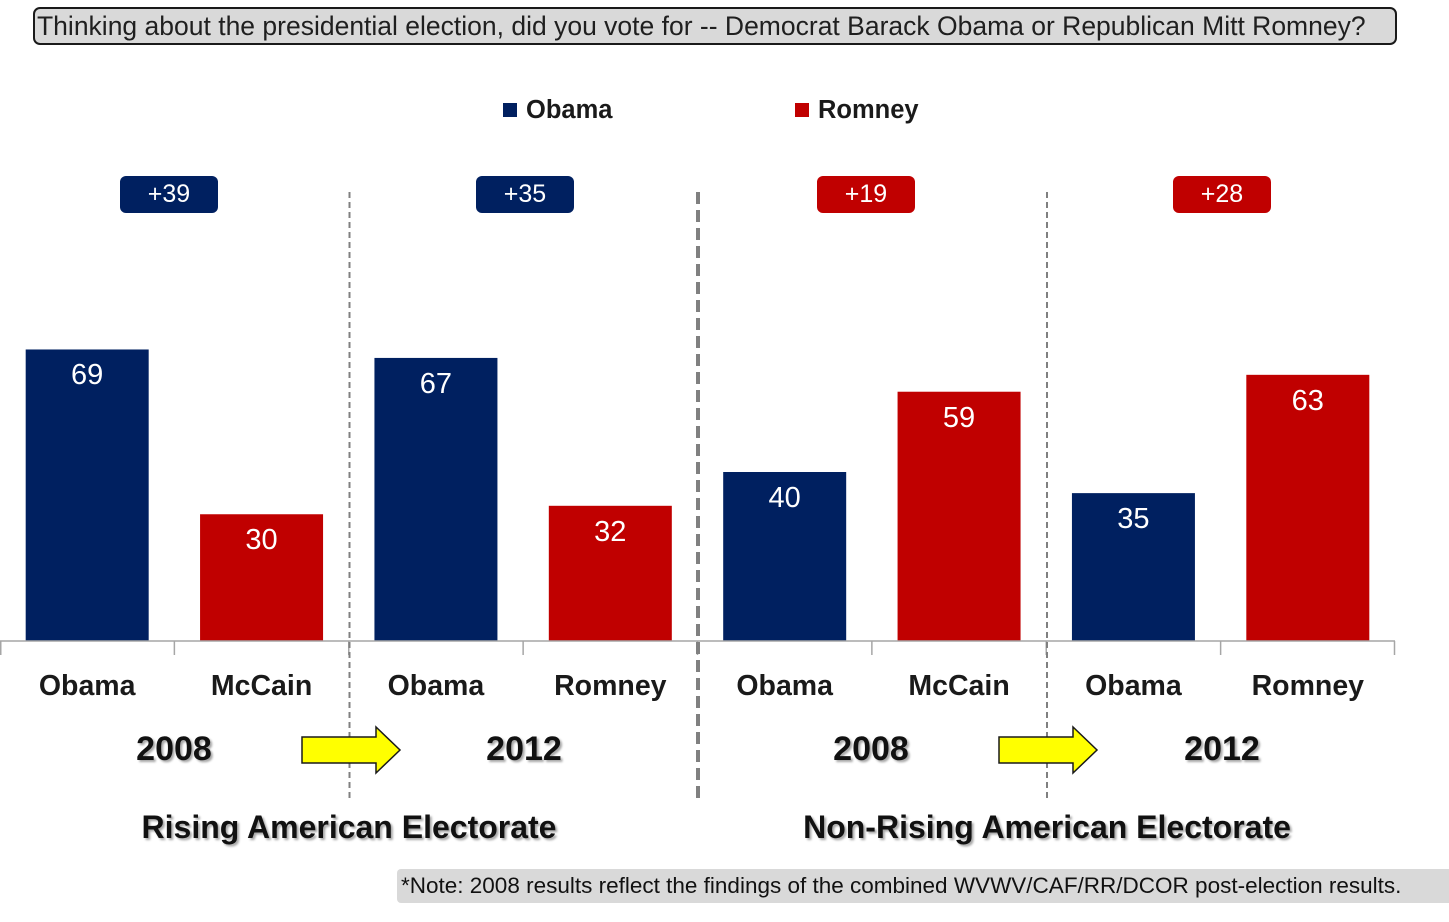 The width and height of the screenshot is (1449, 922). Describe the element at coordinates (569, 109) in the screenshot. I see `legend-label-obama: Obama` at that location.